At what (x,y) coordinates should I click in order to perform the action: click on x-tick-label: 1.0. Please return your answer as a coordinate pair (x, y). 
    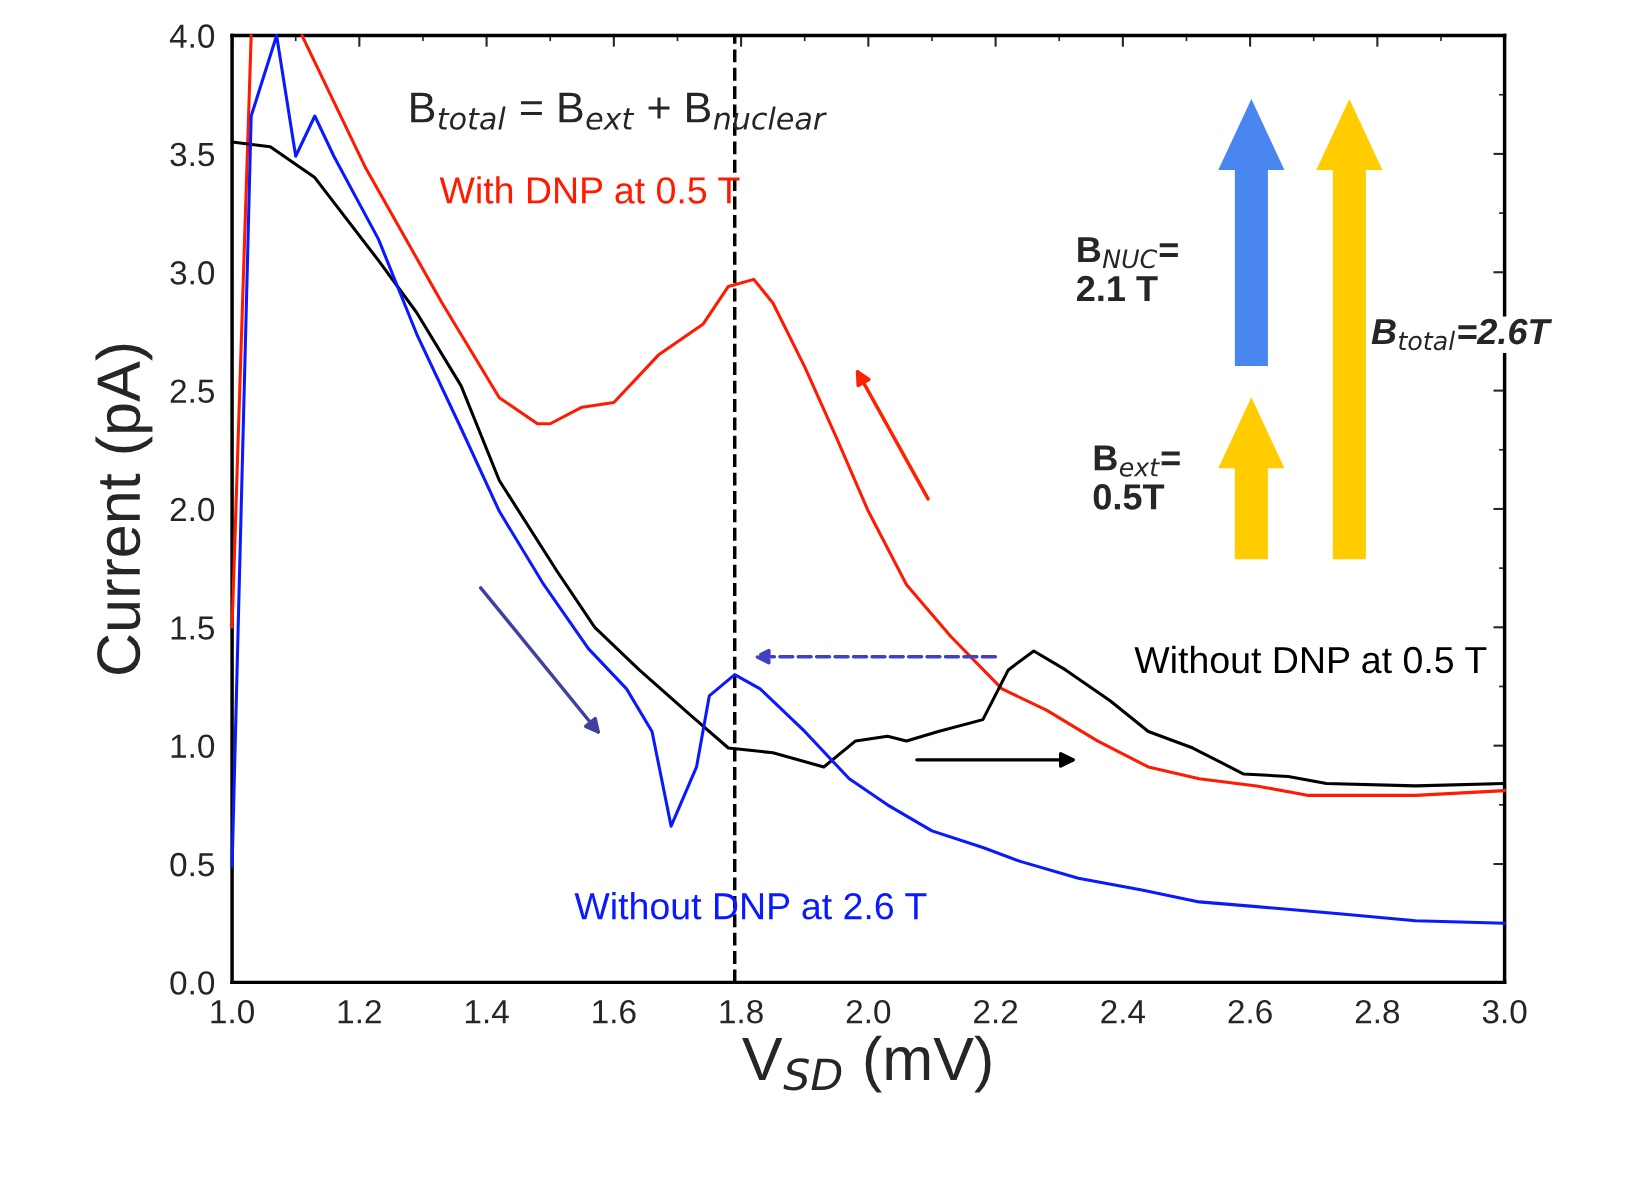
    Looking at the image, I should click on (232, 1011).